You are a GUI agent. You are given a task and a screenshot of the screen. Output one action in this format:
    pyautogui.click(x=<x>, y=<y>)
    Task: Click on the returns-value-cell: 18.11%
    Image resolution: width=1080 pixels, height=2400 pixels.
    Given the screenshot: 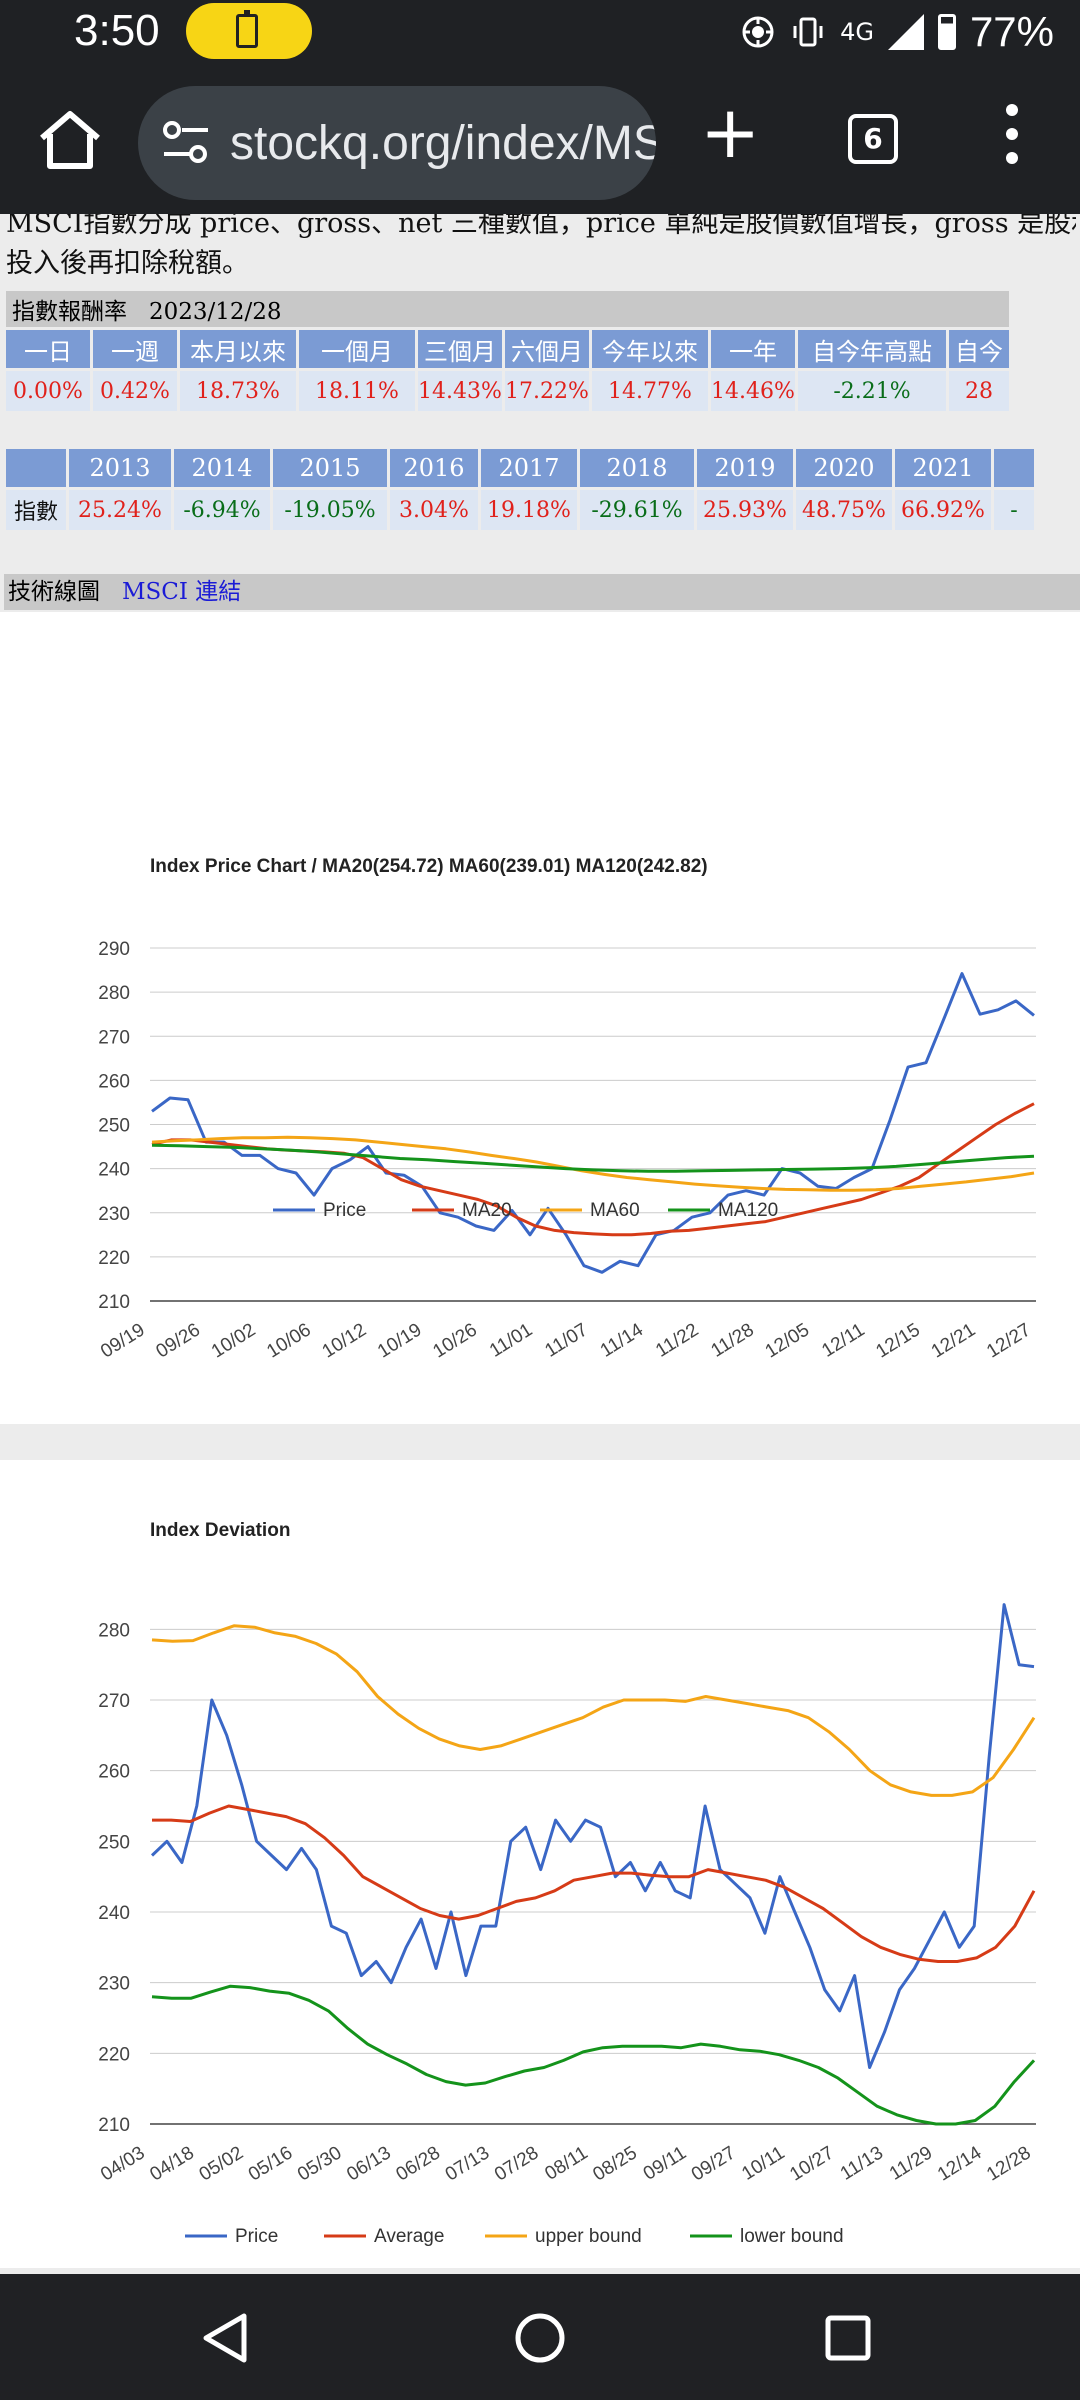 What is the action you would take?
    pyautogui.click(x=357, y=391)
    